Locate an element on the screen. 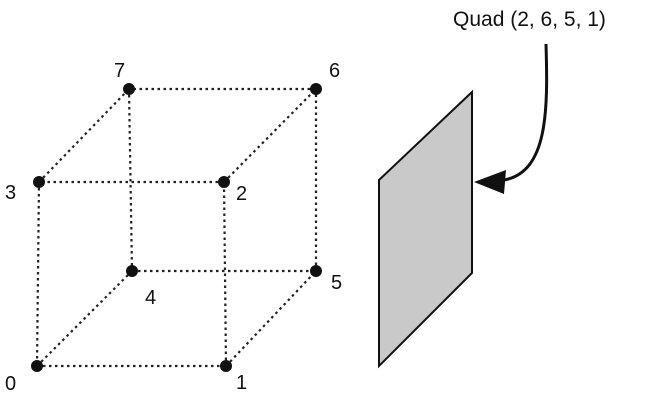  vertex-label-1: 1 is located at coordinates (241, 383).